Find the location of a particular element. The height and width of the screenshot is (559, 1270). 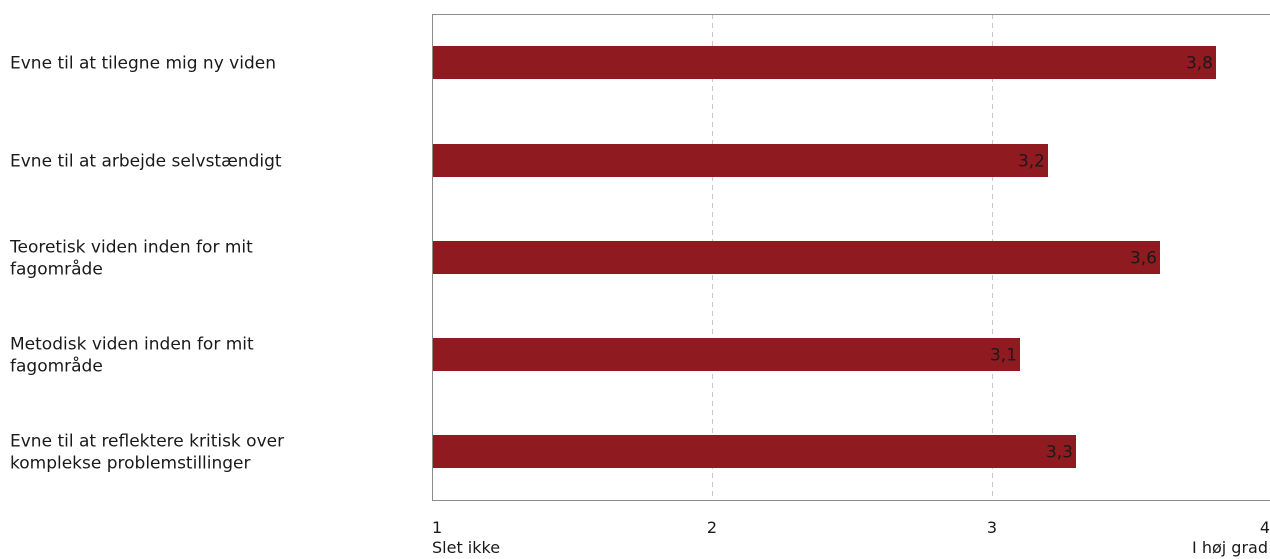

category-label-line: komplekse problemstillinger is located at coordinates (130, 464).